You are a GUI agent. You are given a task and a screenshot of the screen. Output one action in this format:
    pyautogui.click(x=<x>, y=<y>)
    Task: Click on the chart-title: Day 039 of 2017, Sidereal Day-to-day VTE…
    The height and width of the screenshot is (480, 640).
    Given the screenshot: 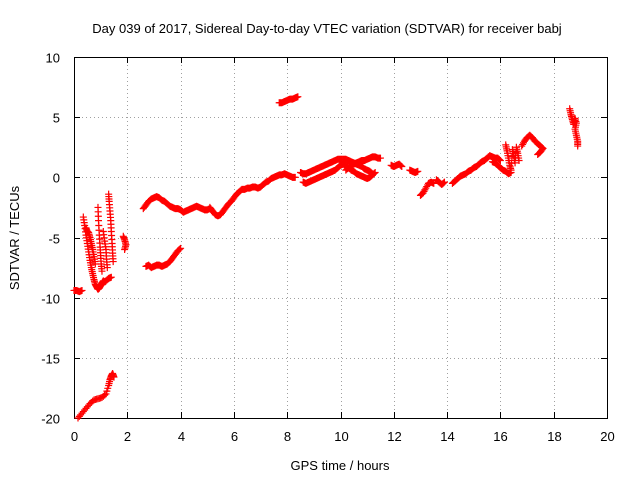 What is the action you would take?
    pyautogui.click(x=327, y=28)
    